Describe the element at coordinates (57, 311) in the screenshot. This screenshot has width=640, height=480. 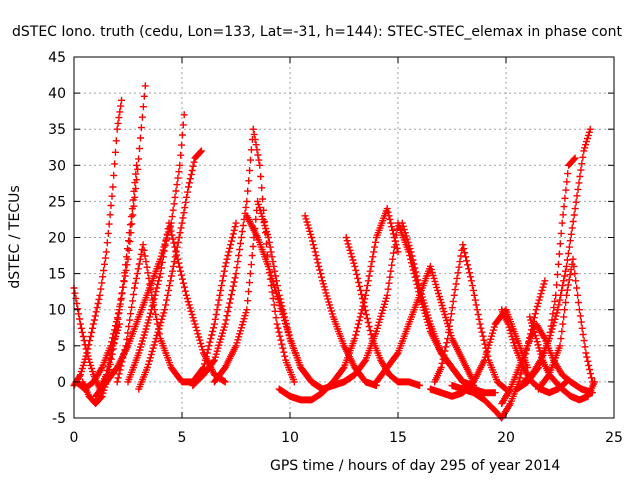
I see `y-tick-label: 10` at that location.